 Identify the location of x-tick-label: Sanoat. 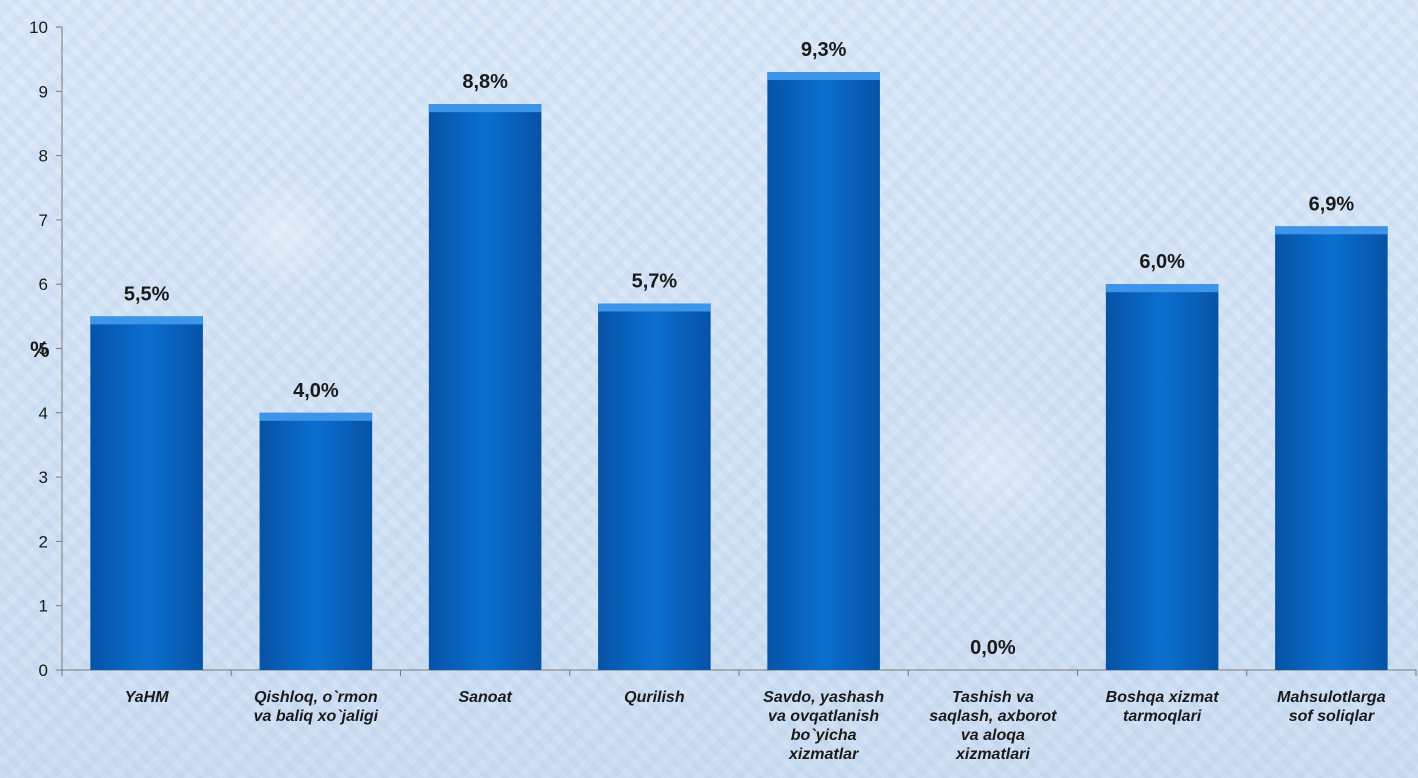
(485, 697).